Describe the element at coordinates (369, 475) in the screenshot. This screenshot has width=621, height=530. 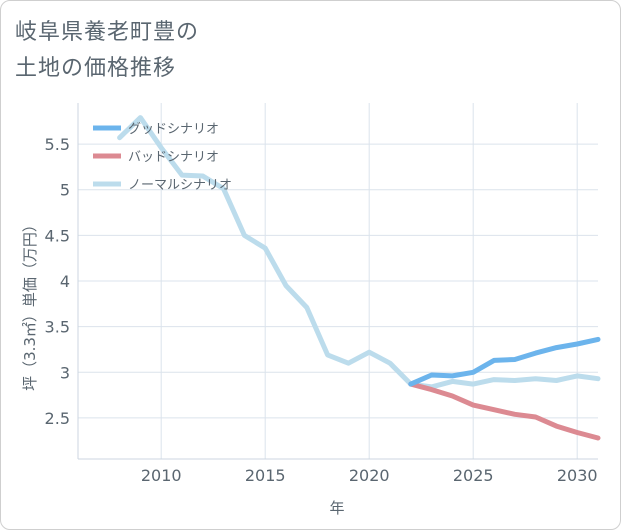
I see `x-tick-label: 2020` at that location.